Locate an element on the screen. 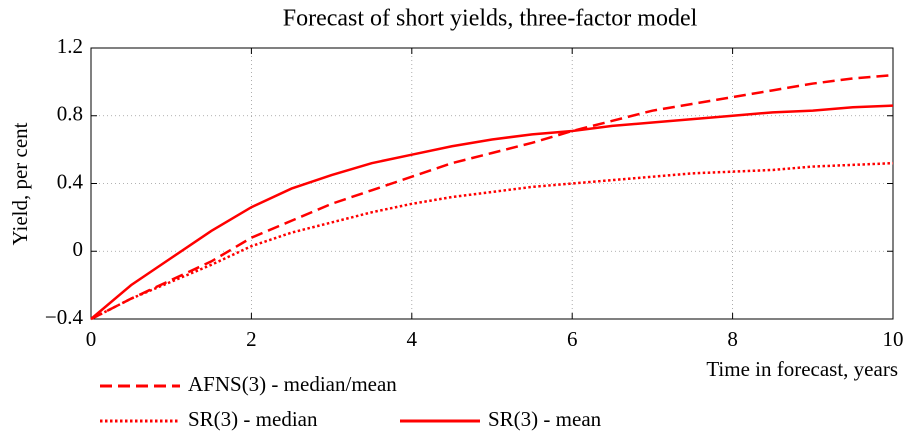 Image resolution: width=907 pixels, height=439 pixels. x-tick-label: 2 is located at coordinates (251, 339).